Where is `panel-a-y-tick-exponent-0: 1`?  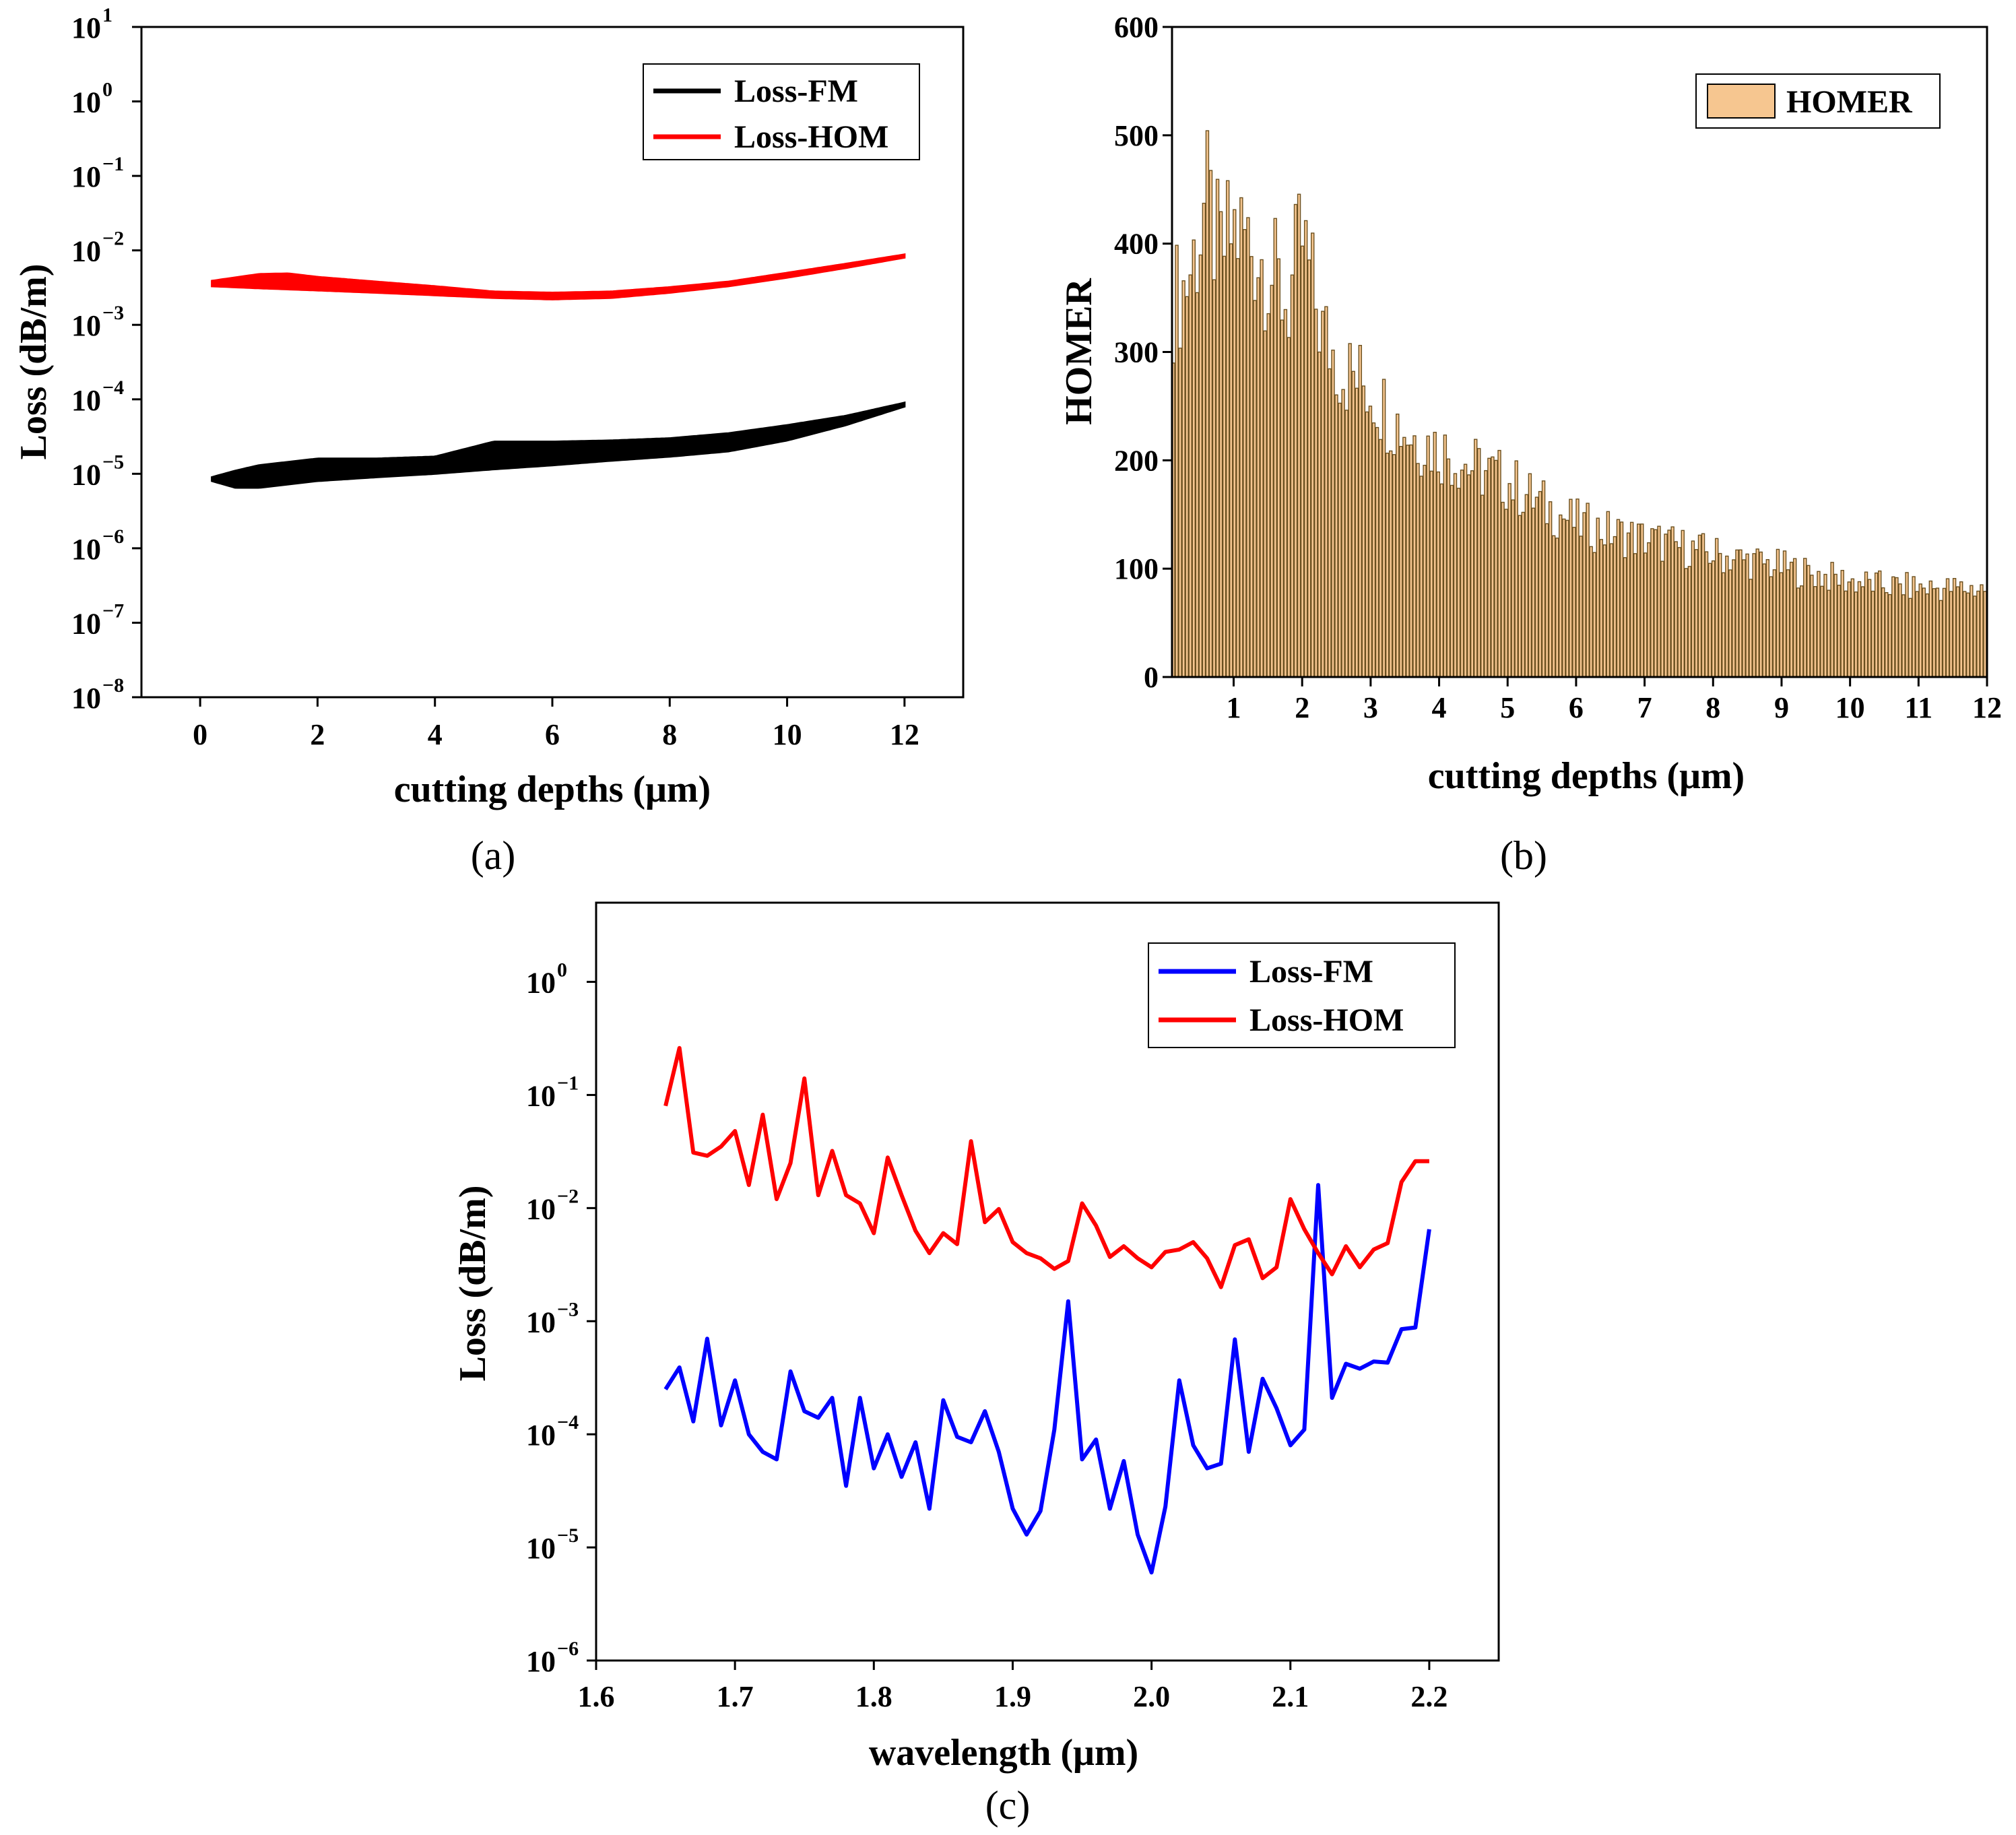 panel-a-y-tick-exponent-0: 1 is located at coordinates (107, 15).